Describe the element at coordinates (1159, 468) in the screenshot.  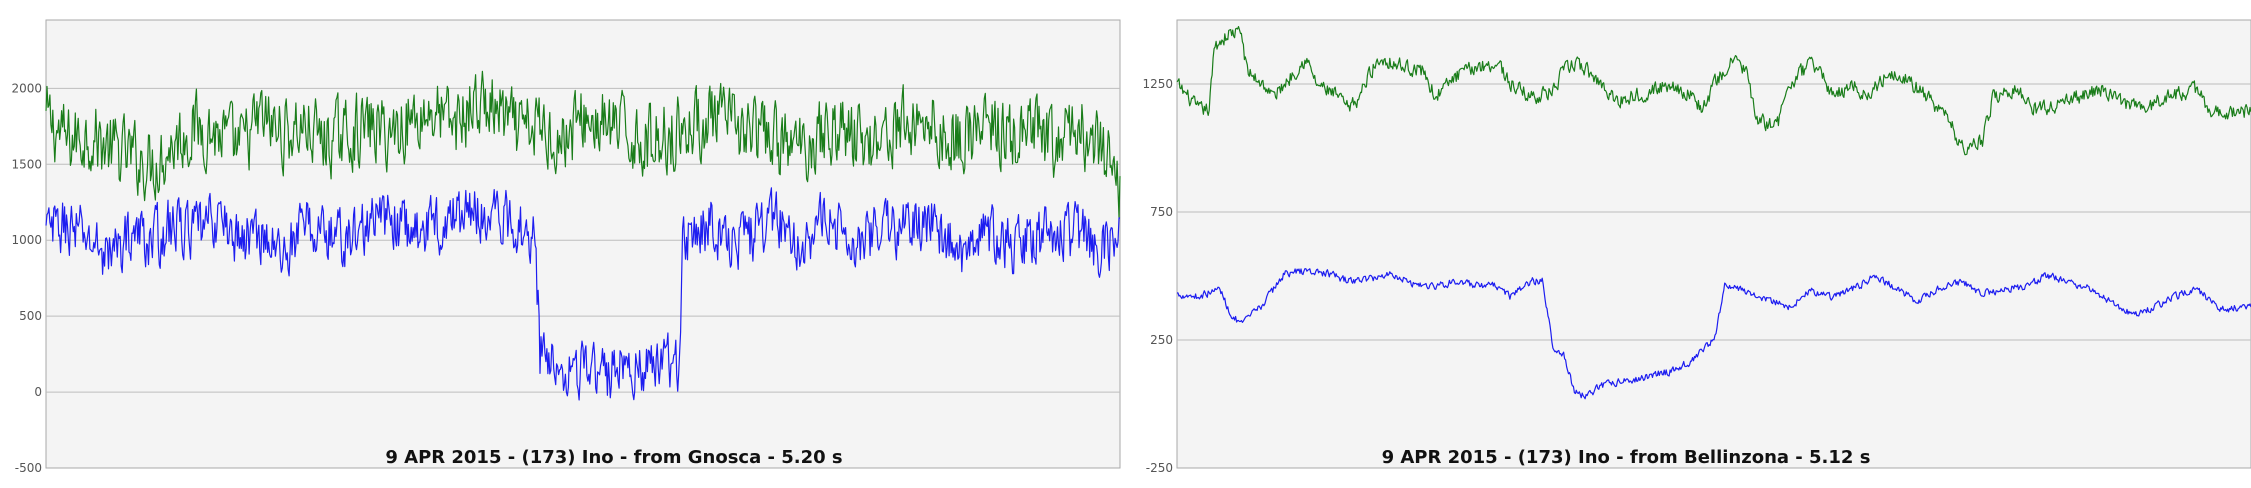
I see `y-tick-label: -250` at that location.